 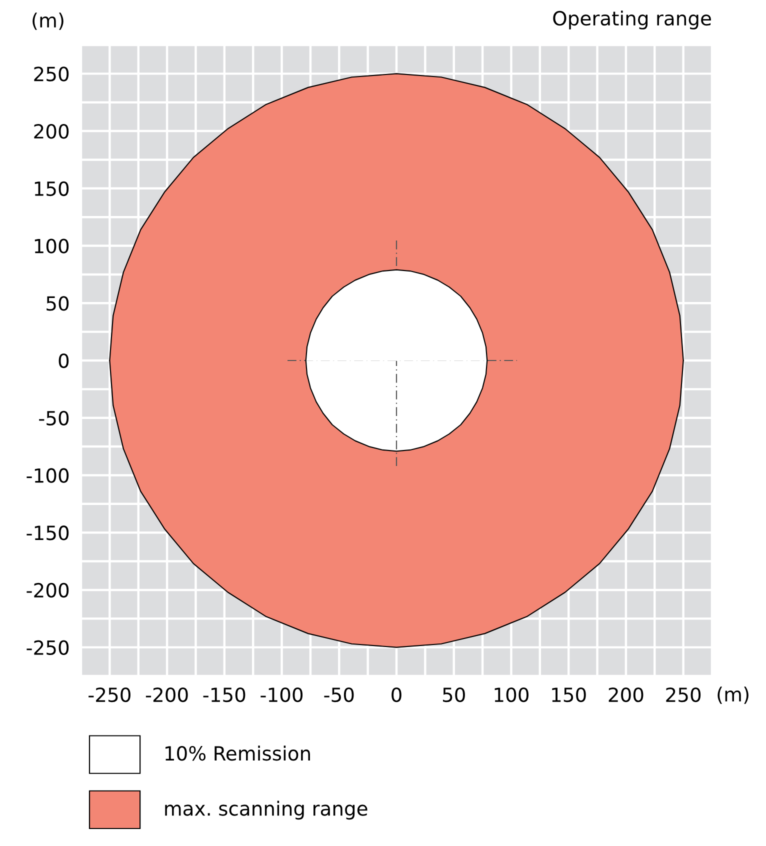 What do you see at coordinates (339, 694) in the screenshot?
I see `x-tick-label: -50` at bounding box center [339, 694].